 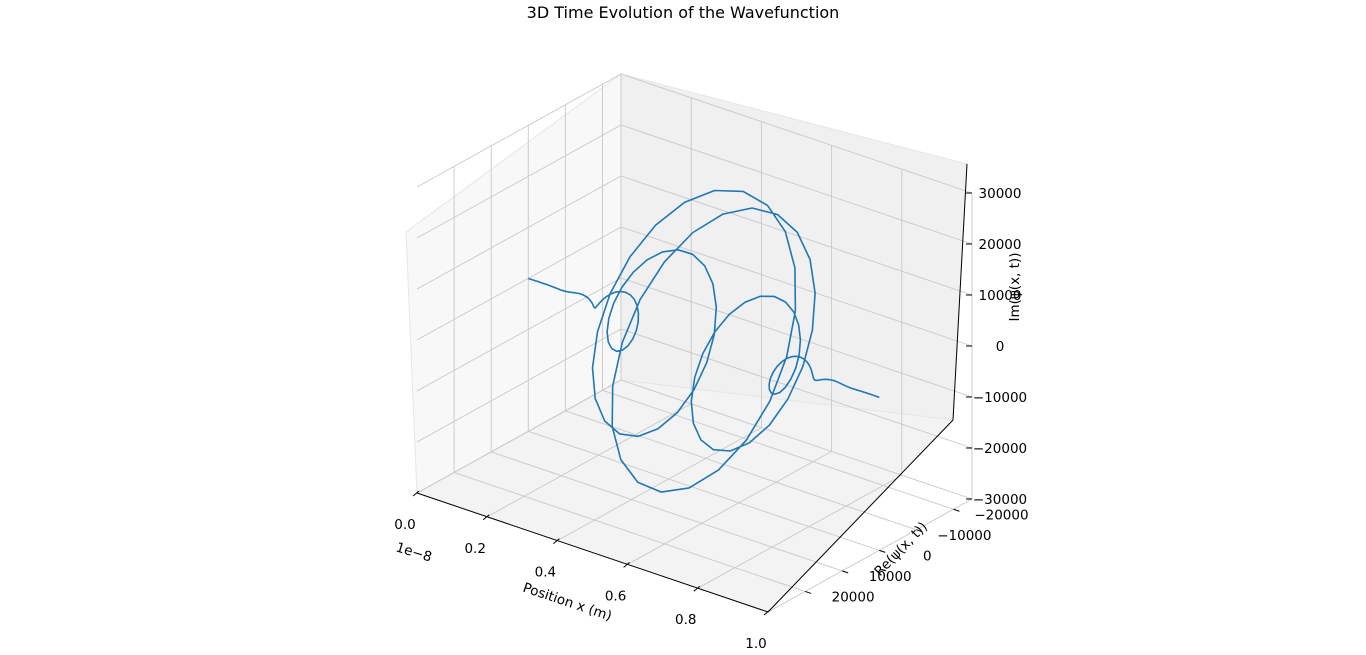 What do you see at coordinates (683, 12) in the screenshot?
I see `chart-title: 3D Time Evolution of the Wavefunction` at bounding box center [683, 12].